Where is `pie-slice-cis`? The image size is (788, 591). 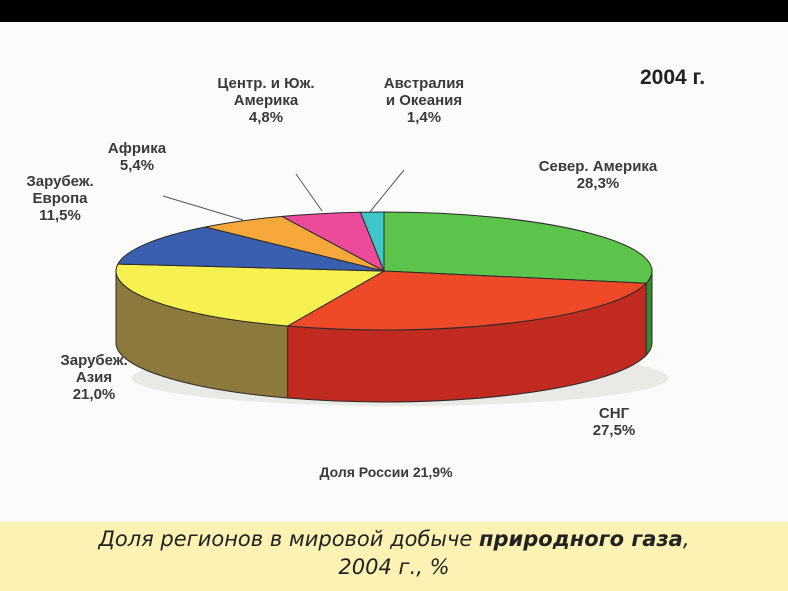 pie-slice-cis is located at coordinates (466, 300).